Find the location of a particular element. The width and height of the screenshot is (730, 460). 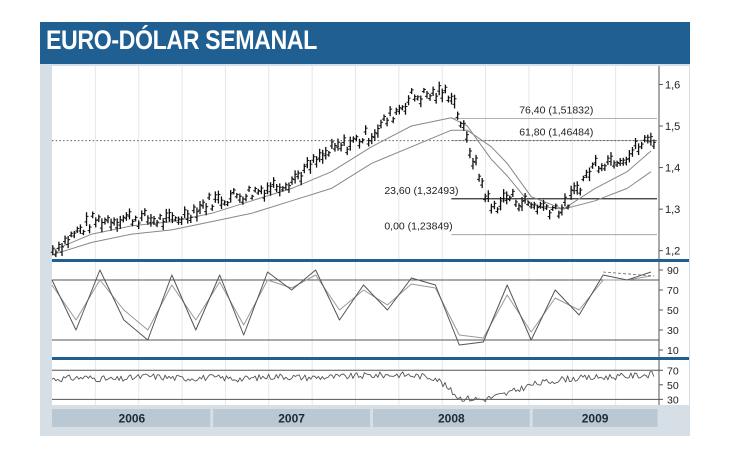

y-tick-label: 1,6 is located at coordinates (672, 85).